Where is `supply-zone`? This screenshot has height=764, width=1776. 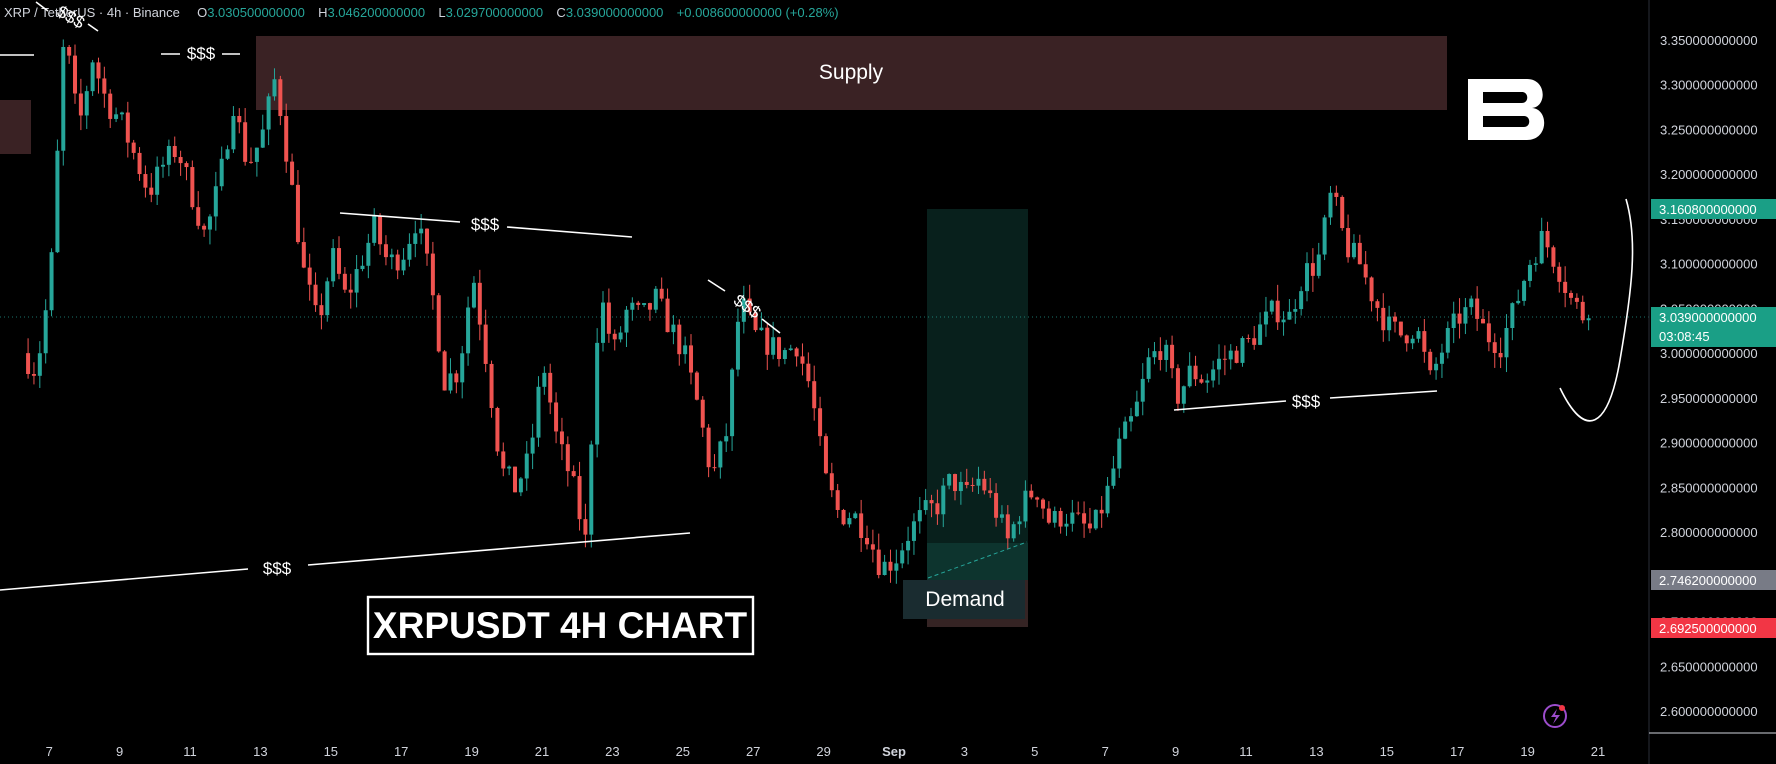 supply-zone is located at coordinates (851, 73).